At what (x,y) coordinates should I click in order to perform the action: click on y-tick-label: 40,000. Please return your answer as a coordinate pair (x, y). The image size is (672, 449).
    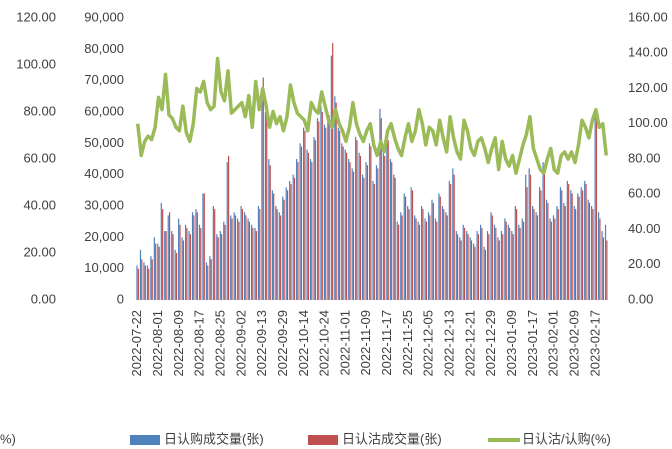
    Looking at the image, I should click on (104, 173).